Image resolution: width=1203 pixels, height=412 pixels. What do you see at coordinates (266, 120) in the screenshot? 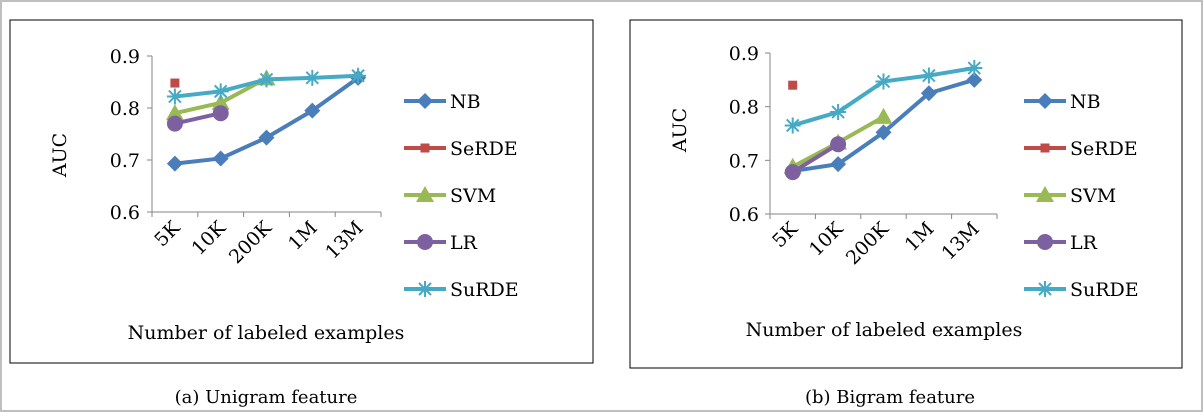
I see `series-nb` at bounding box center [266, 120].